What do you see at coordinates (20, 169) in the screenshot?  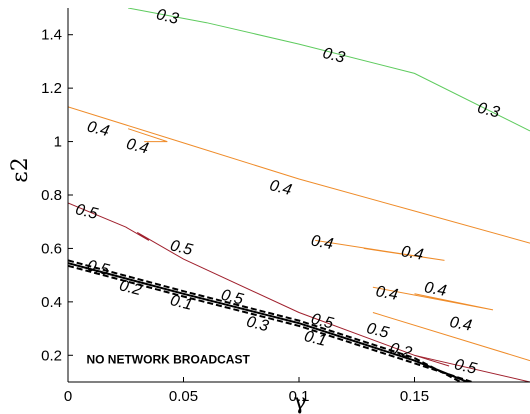 I see `y-axis-label: ε2` at bounding box center [20, 169].